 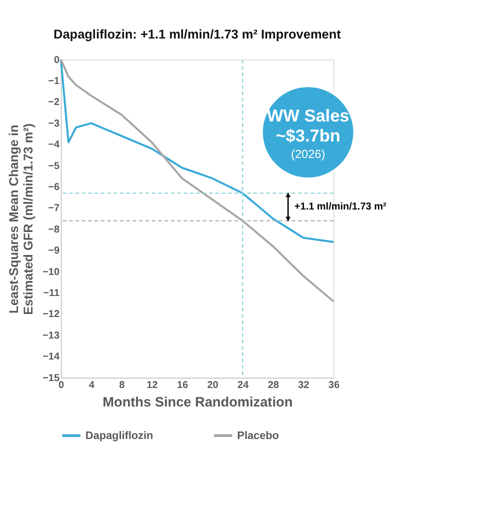 I want to click on x-tick-label: 12, so click(x=152, y=386).